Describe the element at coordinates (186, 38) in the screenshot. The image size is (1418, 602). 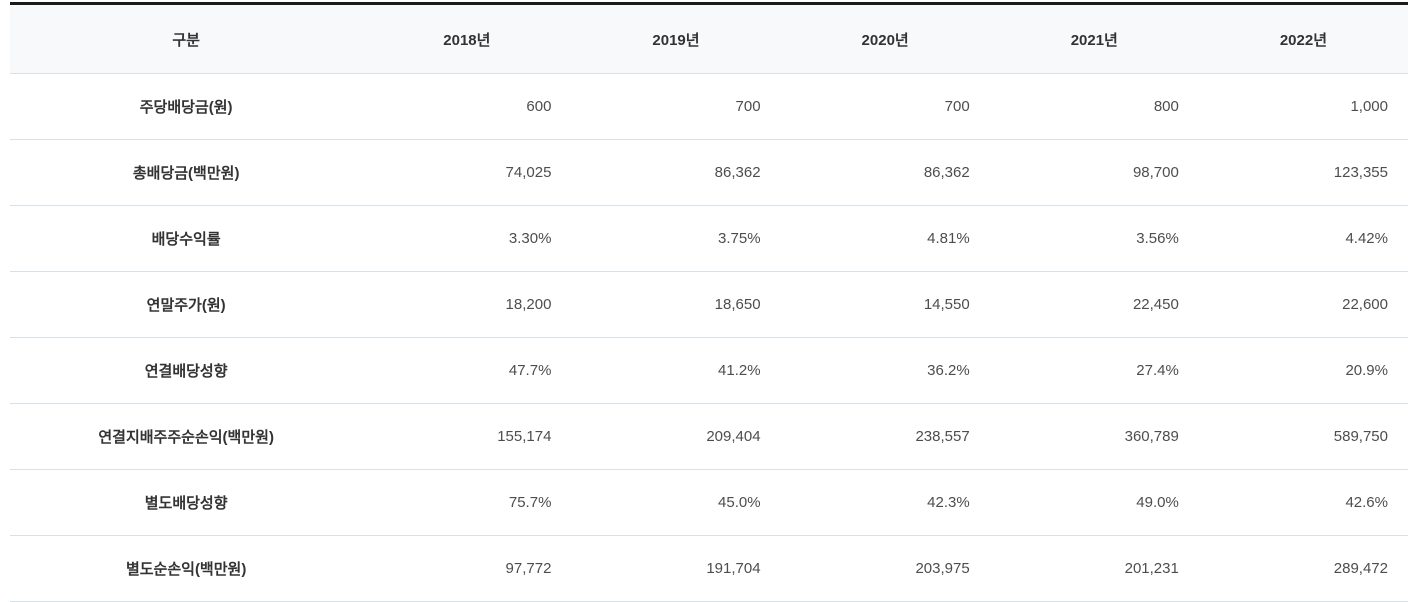
I see `column-header-category: 구분` at that location.